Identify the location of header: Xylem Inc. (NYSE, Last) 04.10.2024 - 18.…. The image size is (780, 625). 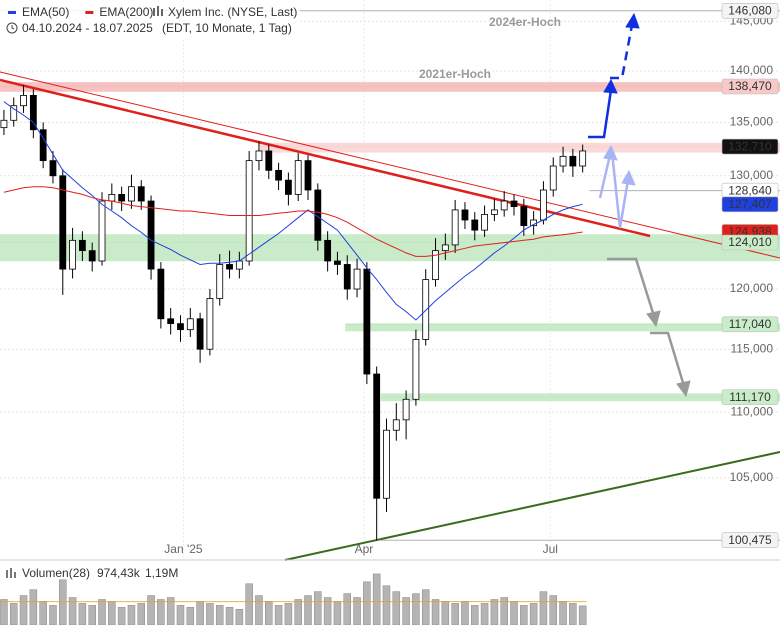
(150, 20).